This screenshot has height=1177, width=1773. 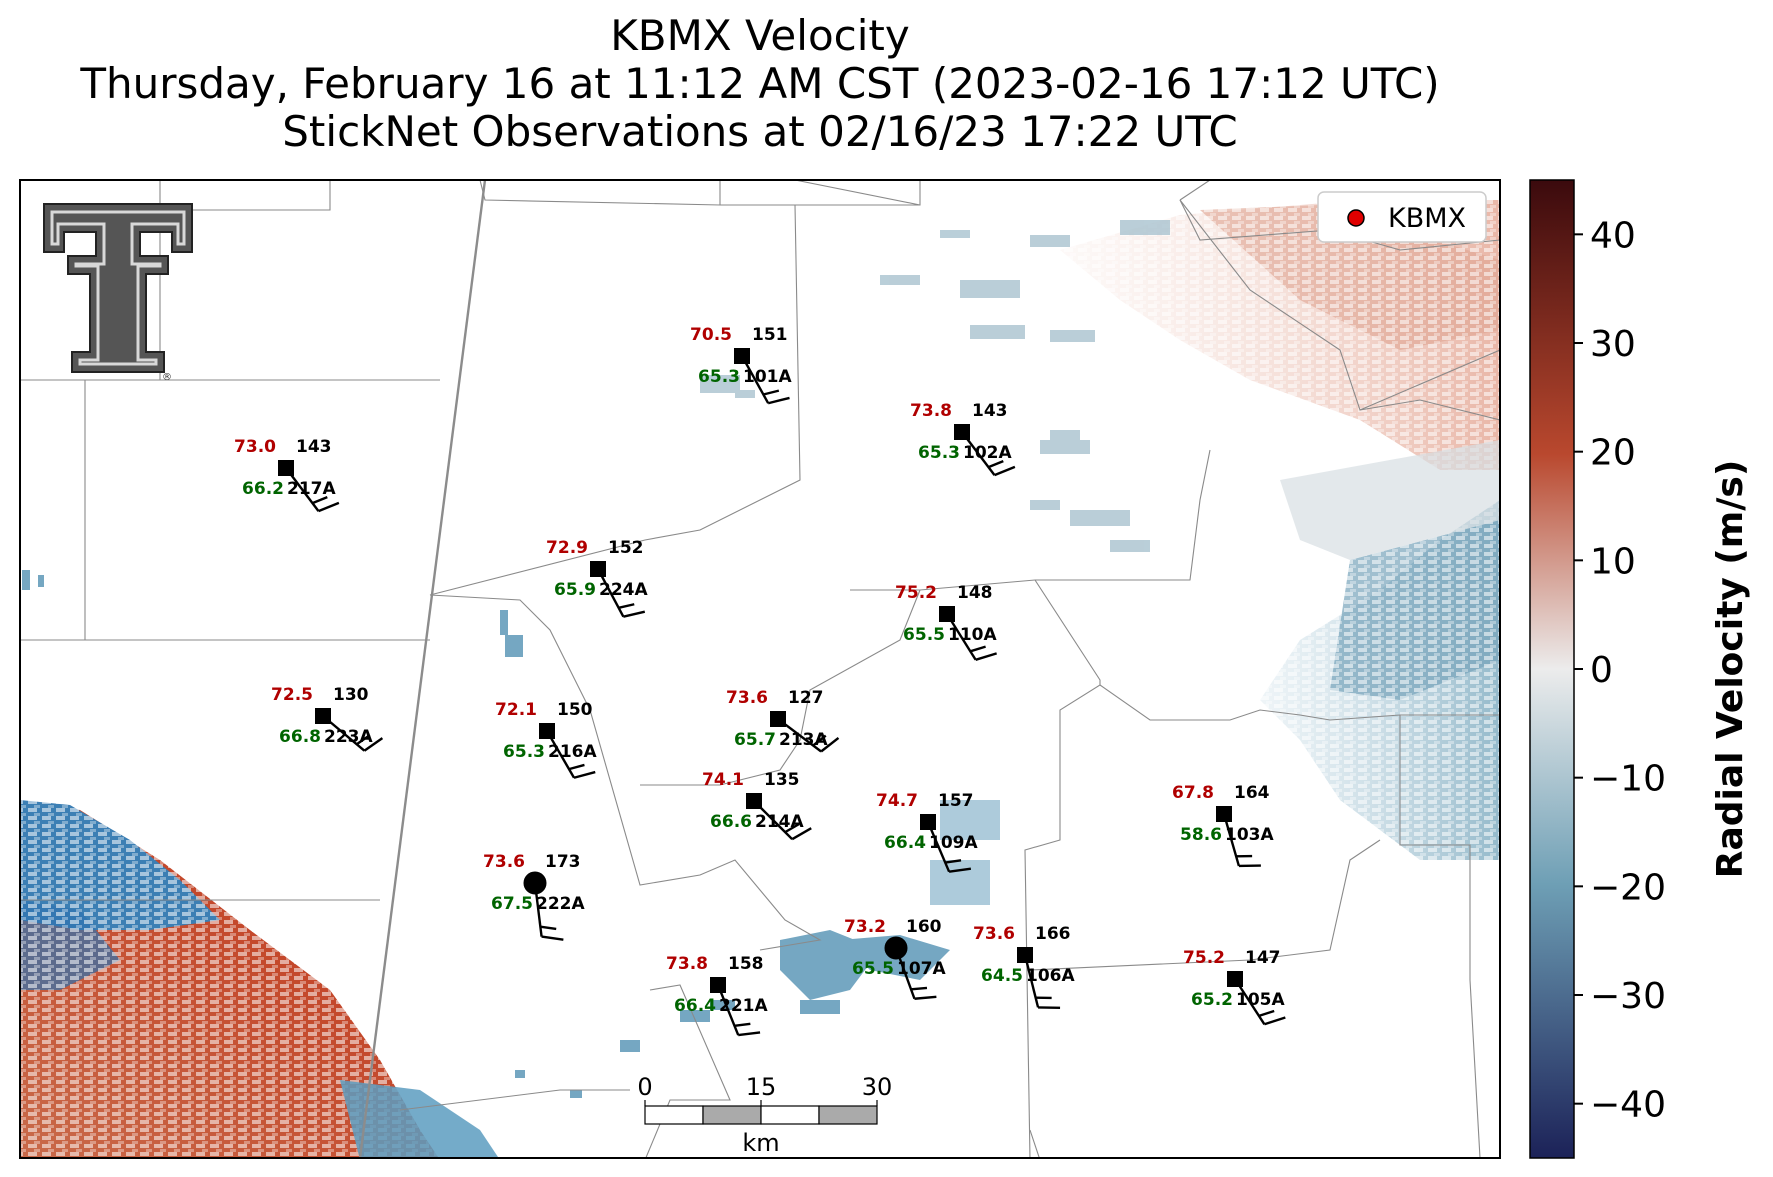 What do you see at coordinates (761, 1087) in the screenshot?
I see `scale-tick-label: 15` at bounding box center [761, 1087].